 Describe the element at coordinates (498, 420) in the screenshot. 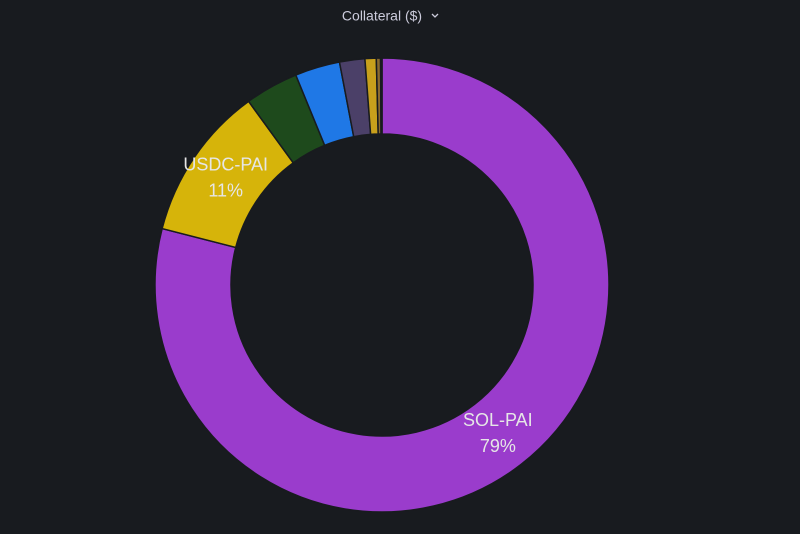

I see `segment-label: SOL-PAI` at that location.